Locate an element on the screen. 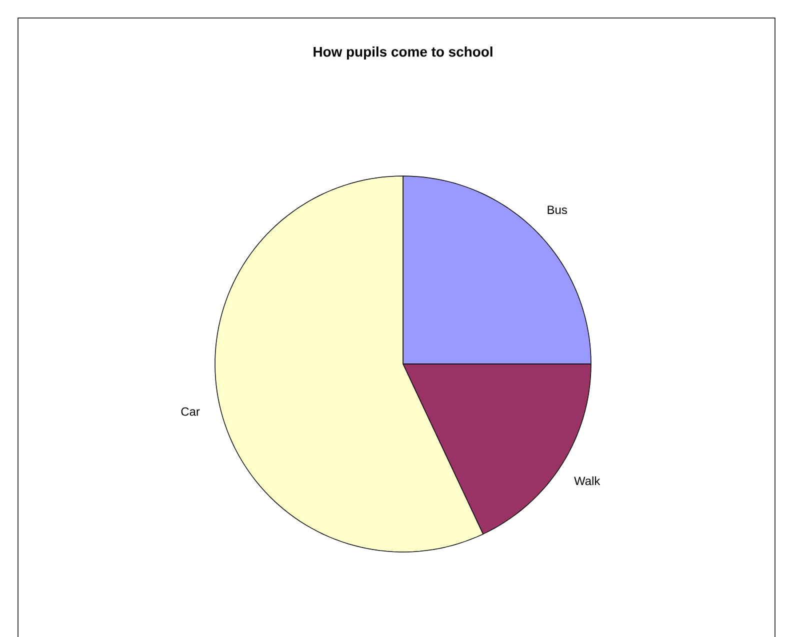  slice-label: Car is located at coordinates (190, 411).